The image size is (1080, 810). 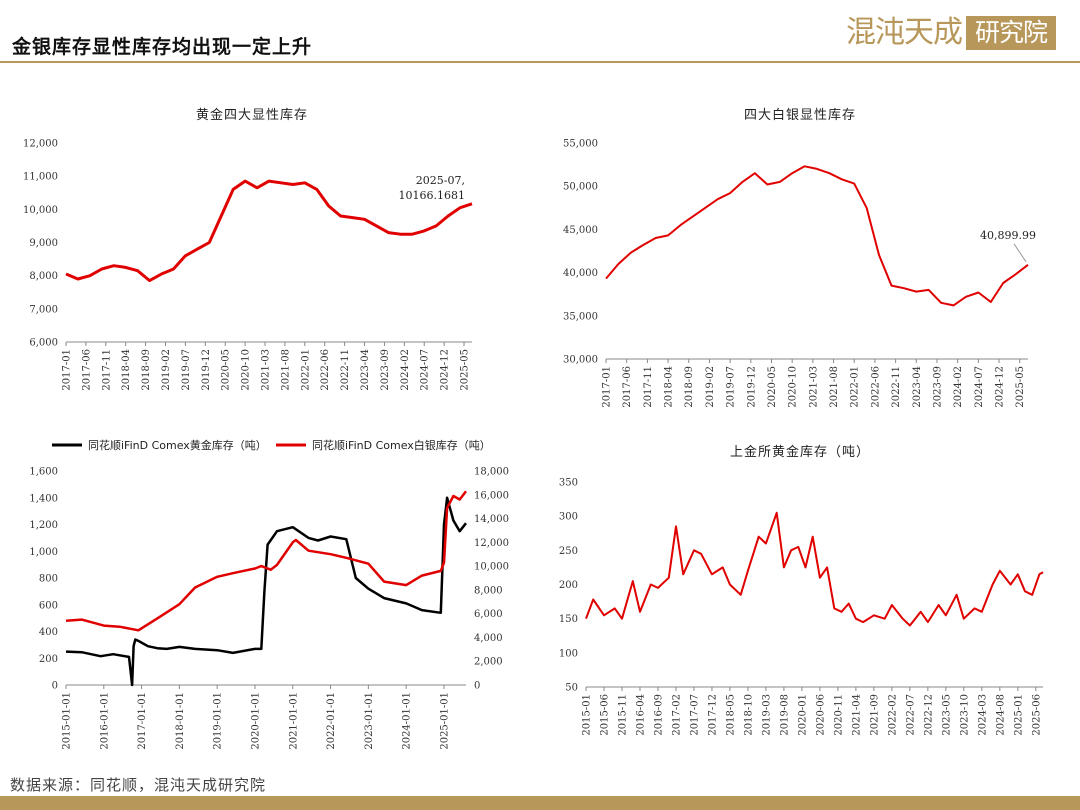 What do you see at coordinates (180, 721) in the screenshot?
I see `comex-x-tick-3: 2018-01-01` at bounding box center [180, 721].